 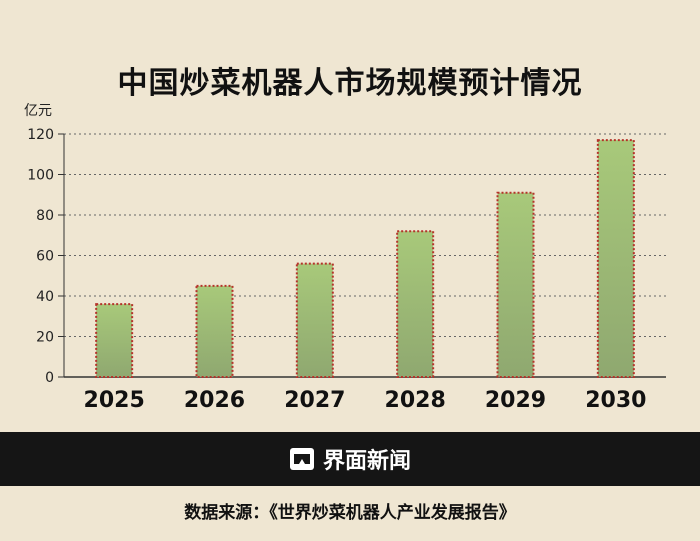 I want to click on x-tick-label: 2029, so click(x=515, y=400).